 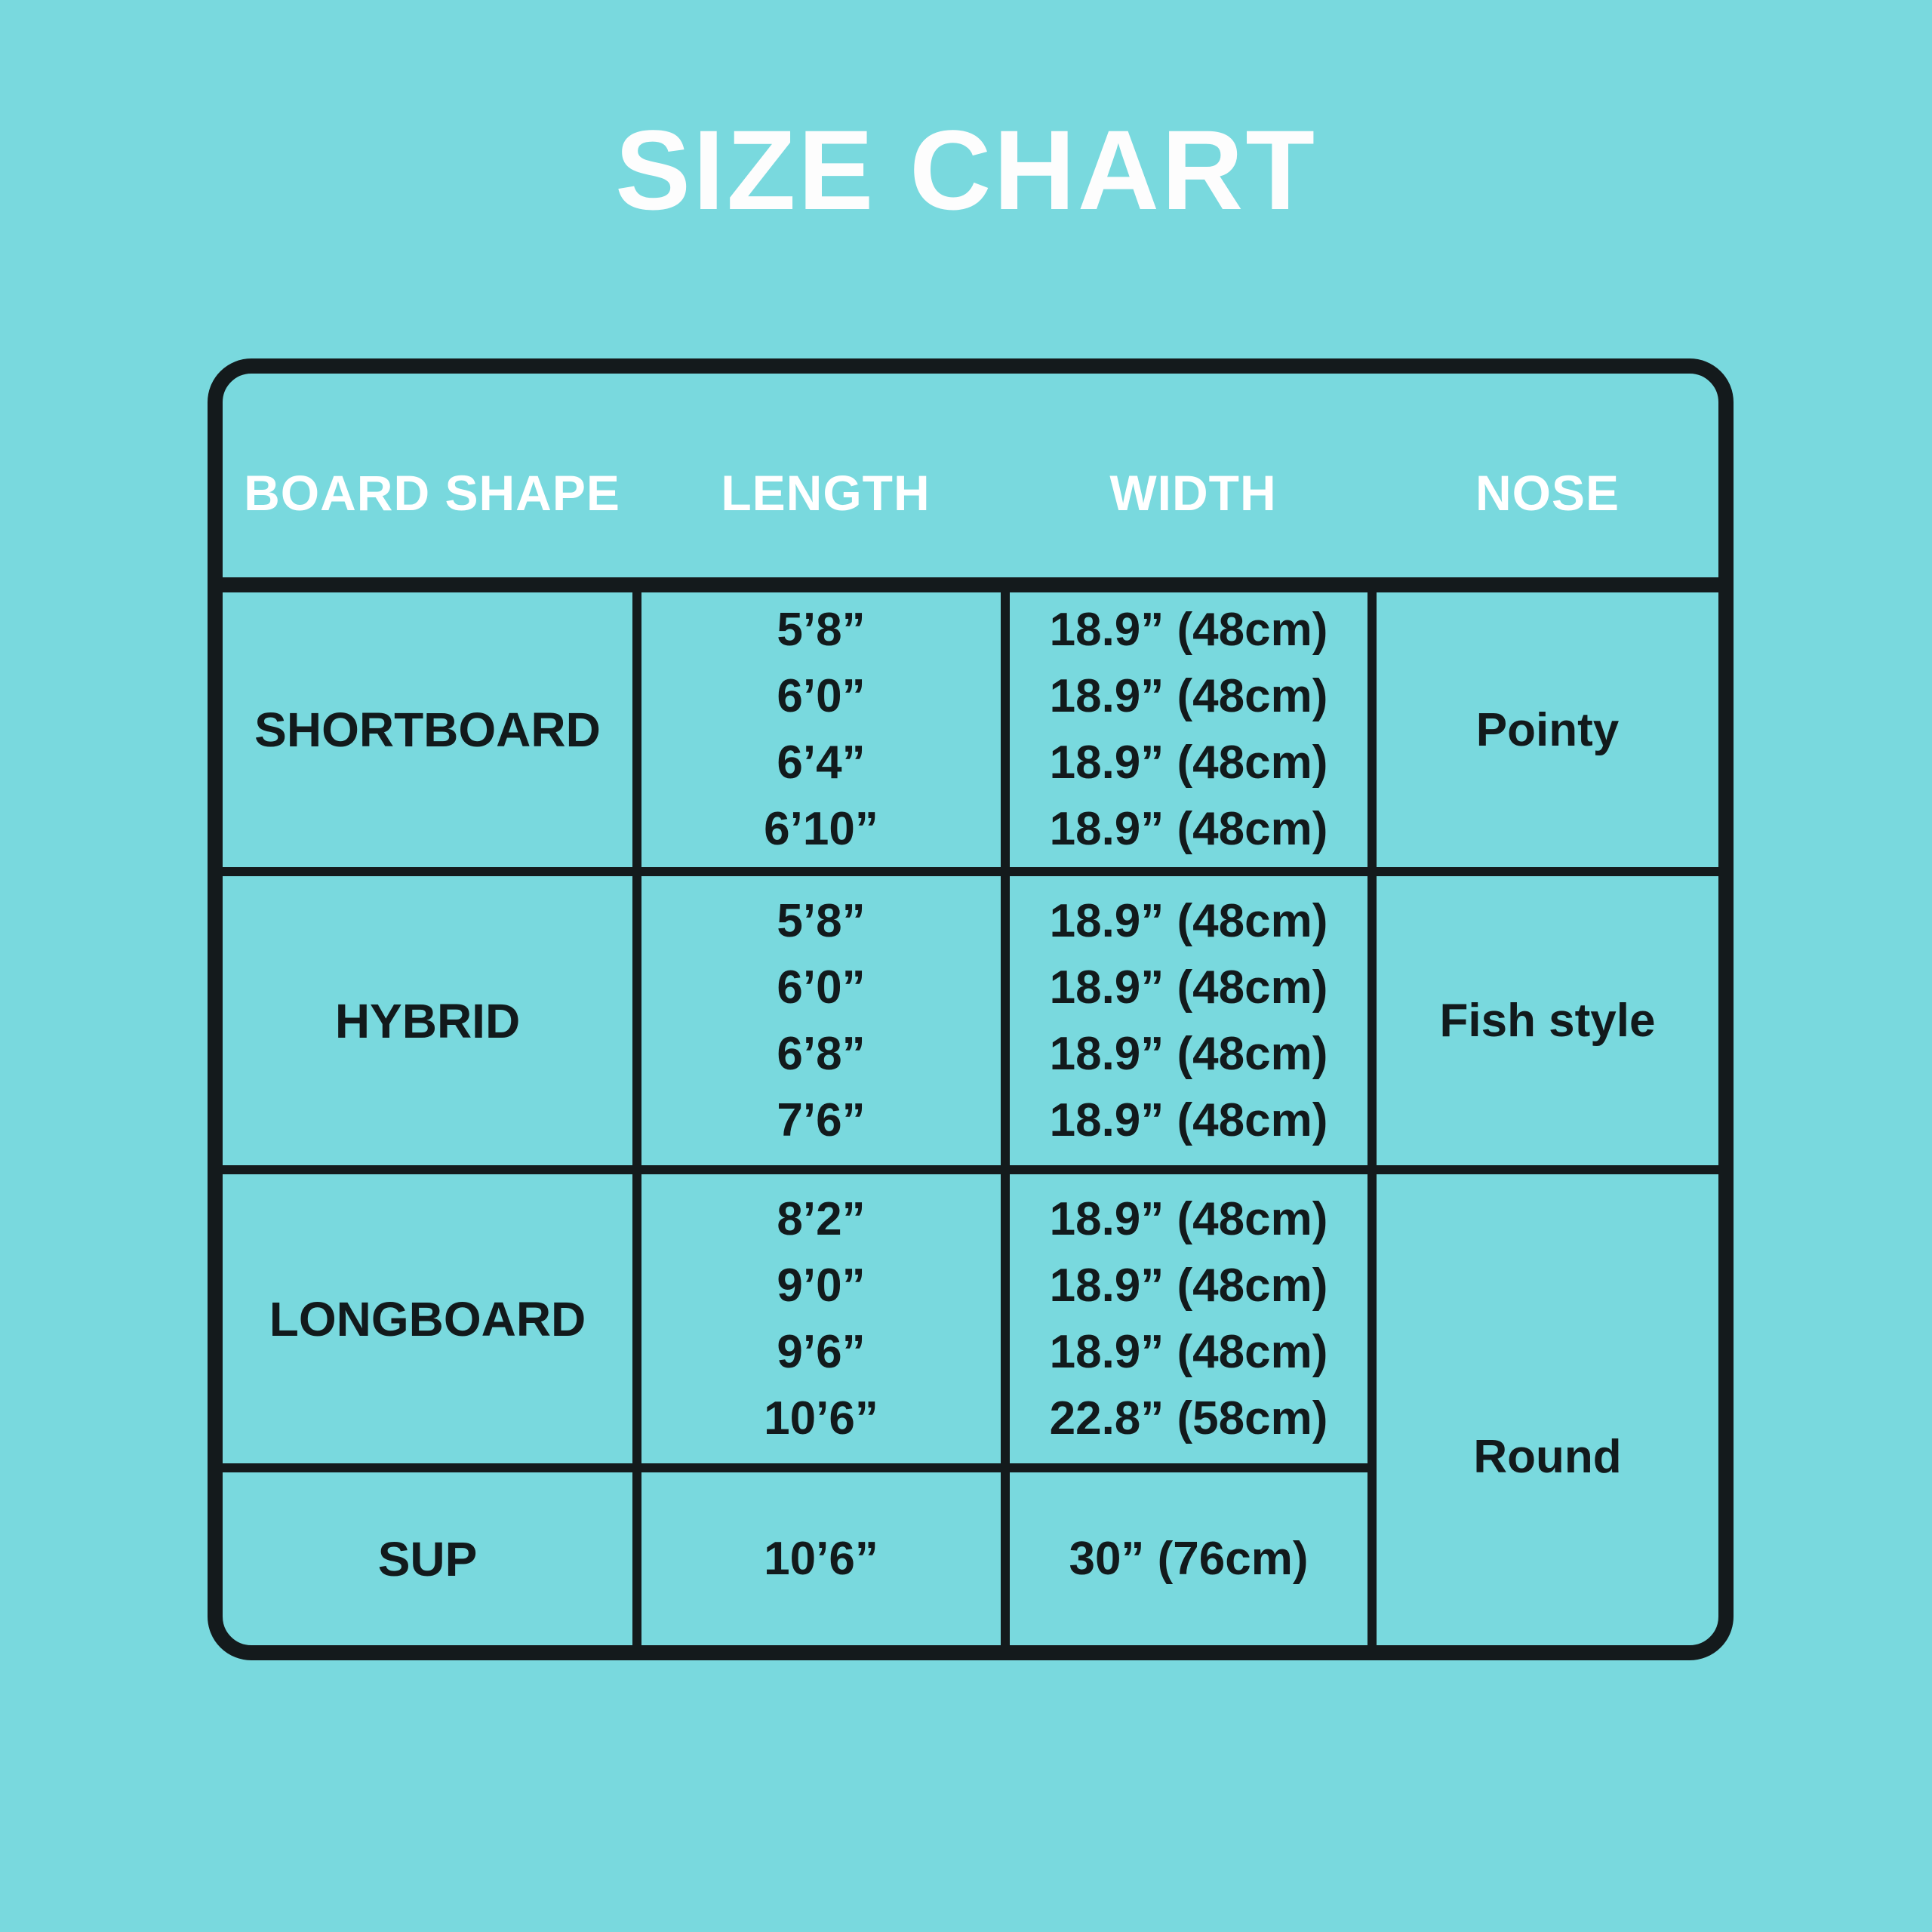 I want to click on shape-cell-hybrid: HYBRID, so click(x=432, y=1025).